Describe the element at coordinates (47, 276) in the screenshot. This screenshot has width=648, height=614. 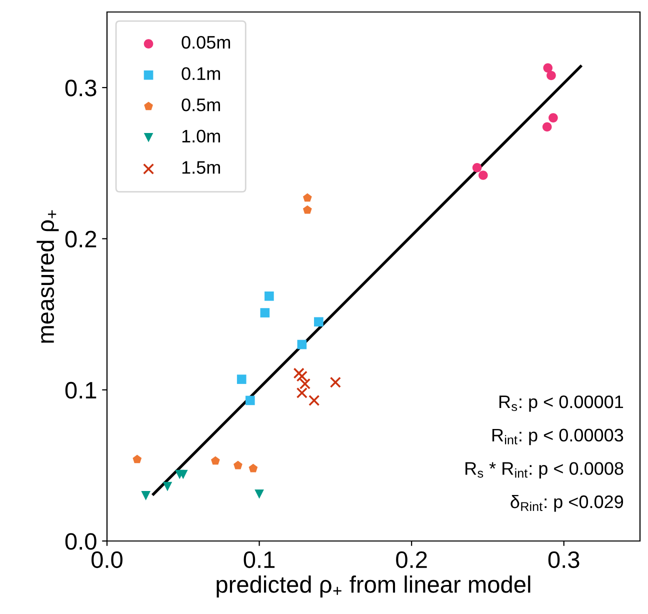
I see `y-axis-title: measured ρ$_{+}$` at that location.